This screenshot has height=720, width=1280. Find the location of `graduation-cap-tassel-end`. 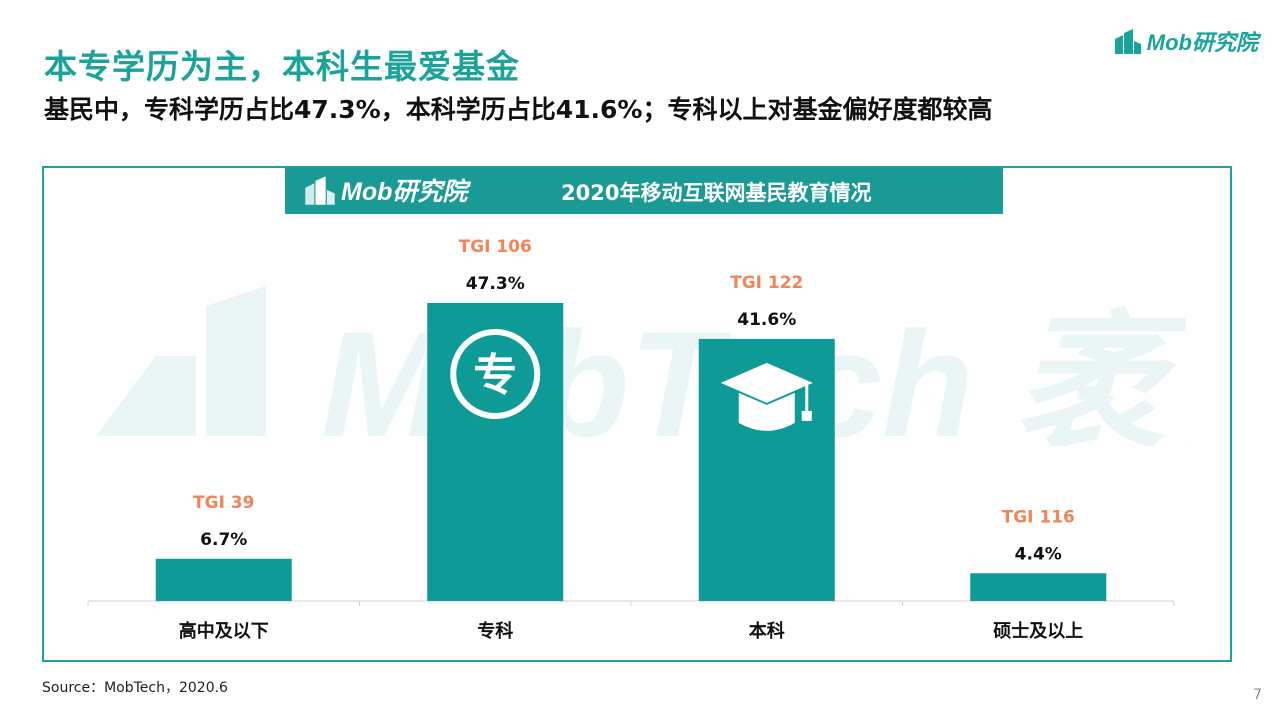

graduation-cap-tassel-end is located at coordinates (806, 415).